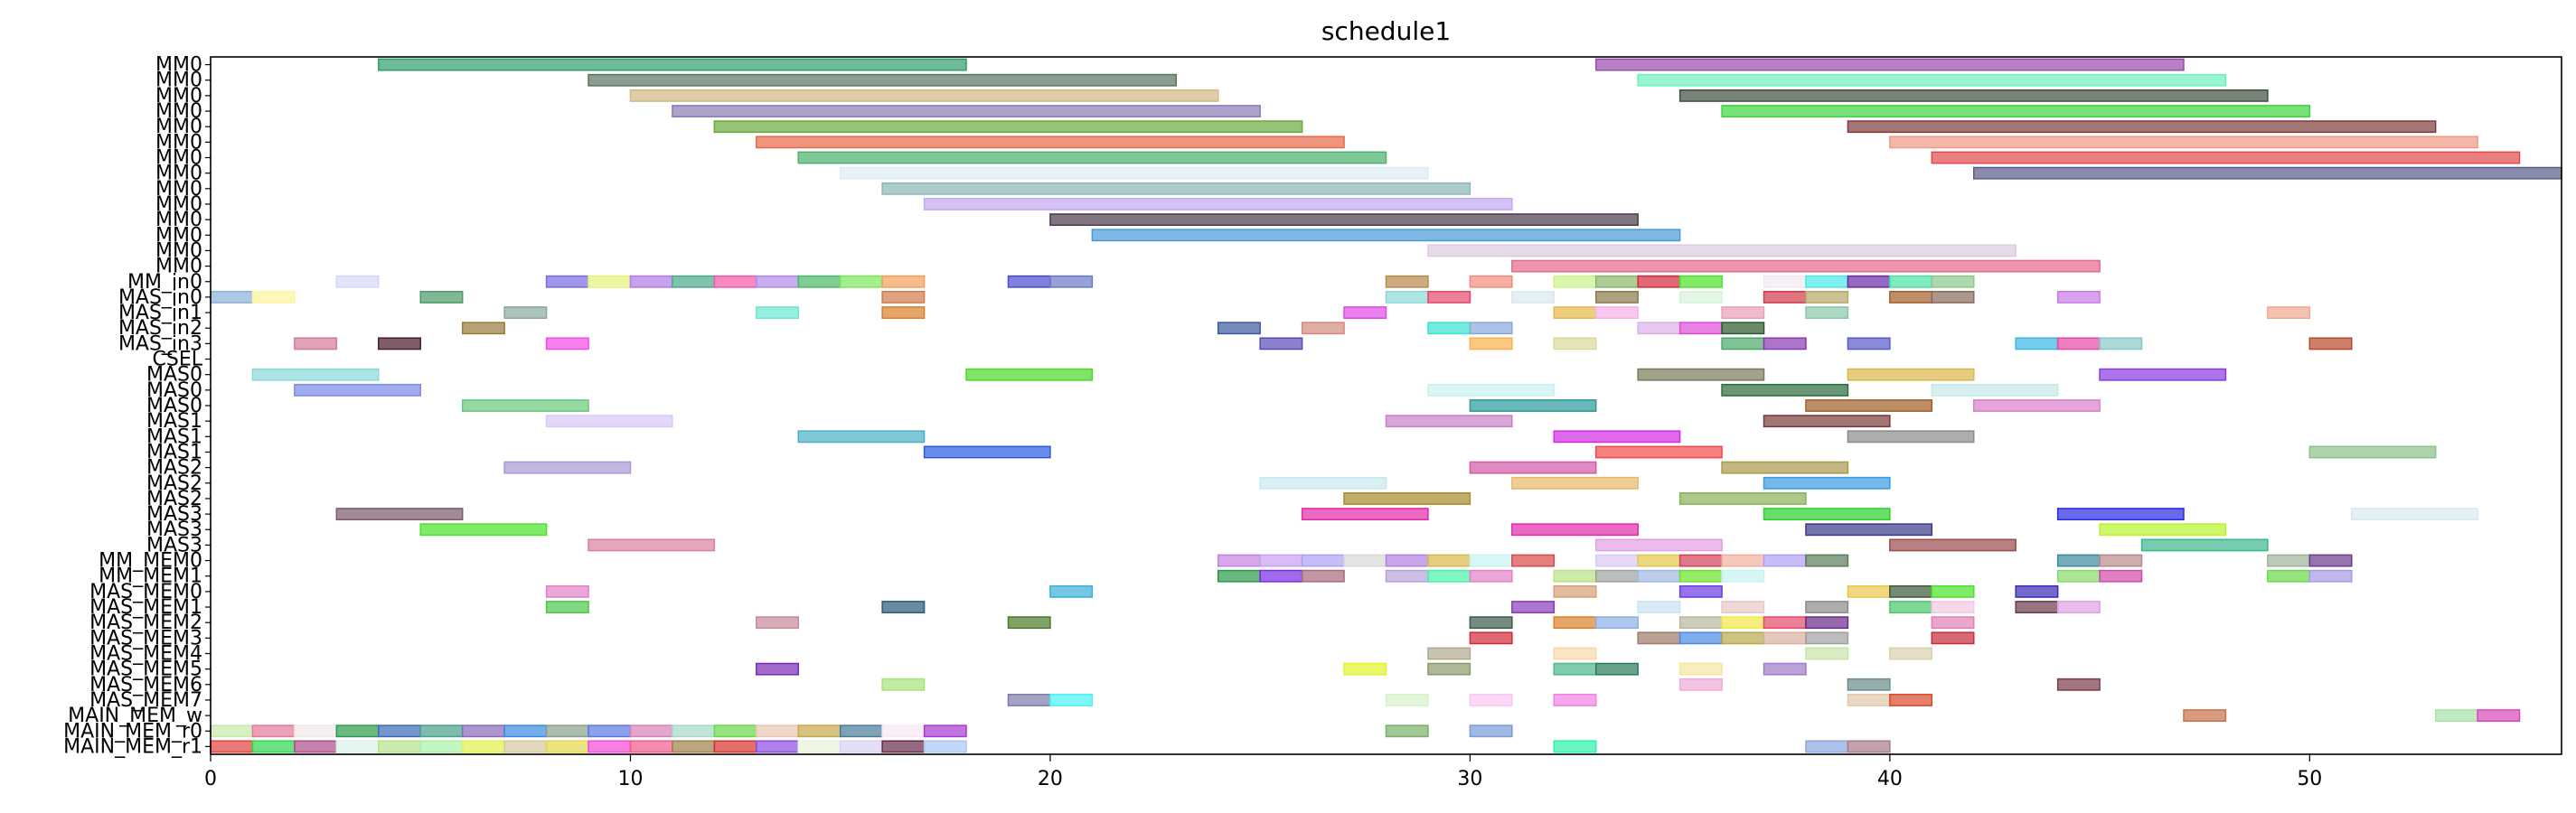  What do you see at coordinates (174, 452) in the screenshot?
I see `y-tick-label: MAS1` at bounding box center [174, 452].